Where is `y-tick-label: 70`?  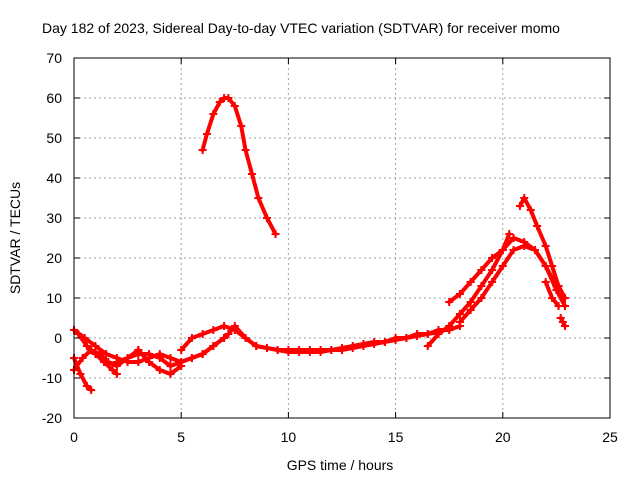 y-tick-label: 70 is located at coordinates (54, 58).